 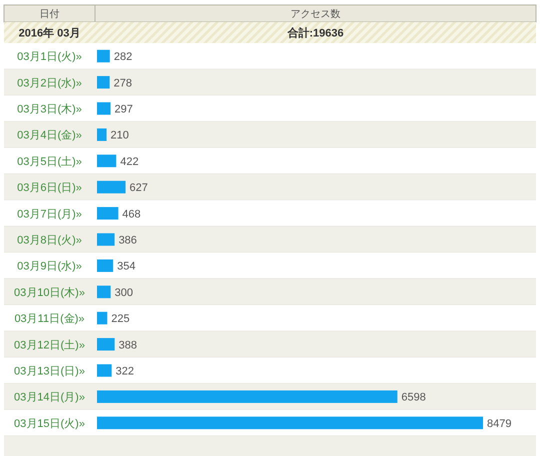 What do you see at coordinates (49, 109) in the screenshot?
I see `y-tick-label: 03月3日(木)»` at bounding box center [49, 109].